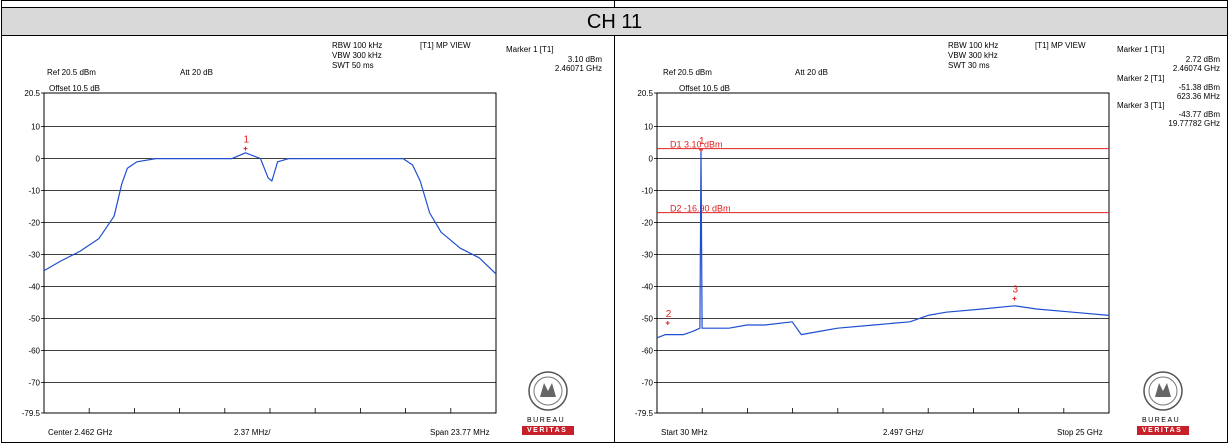  I want to click on channel-header: CH 11, so click(614, 22).